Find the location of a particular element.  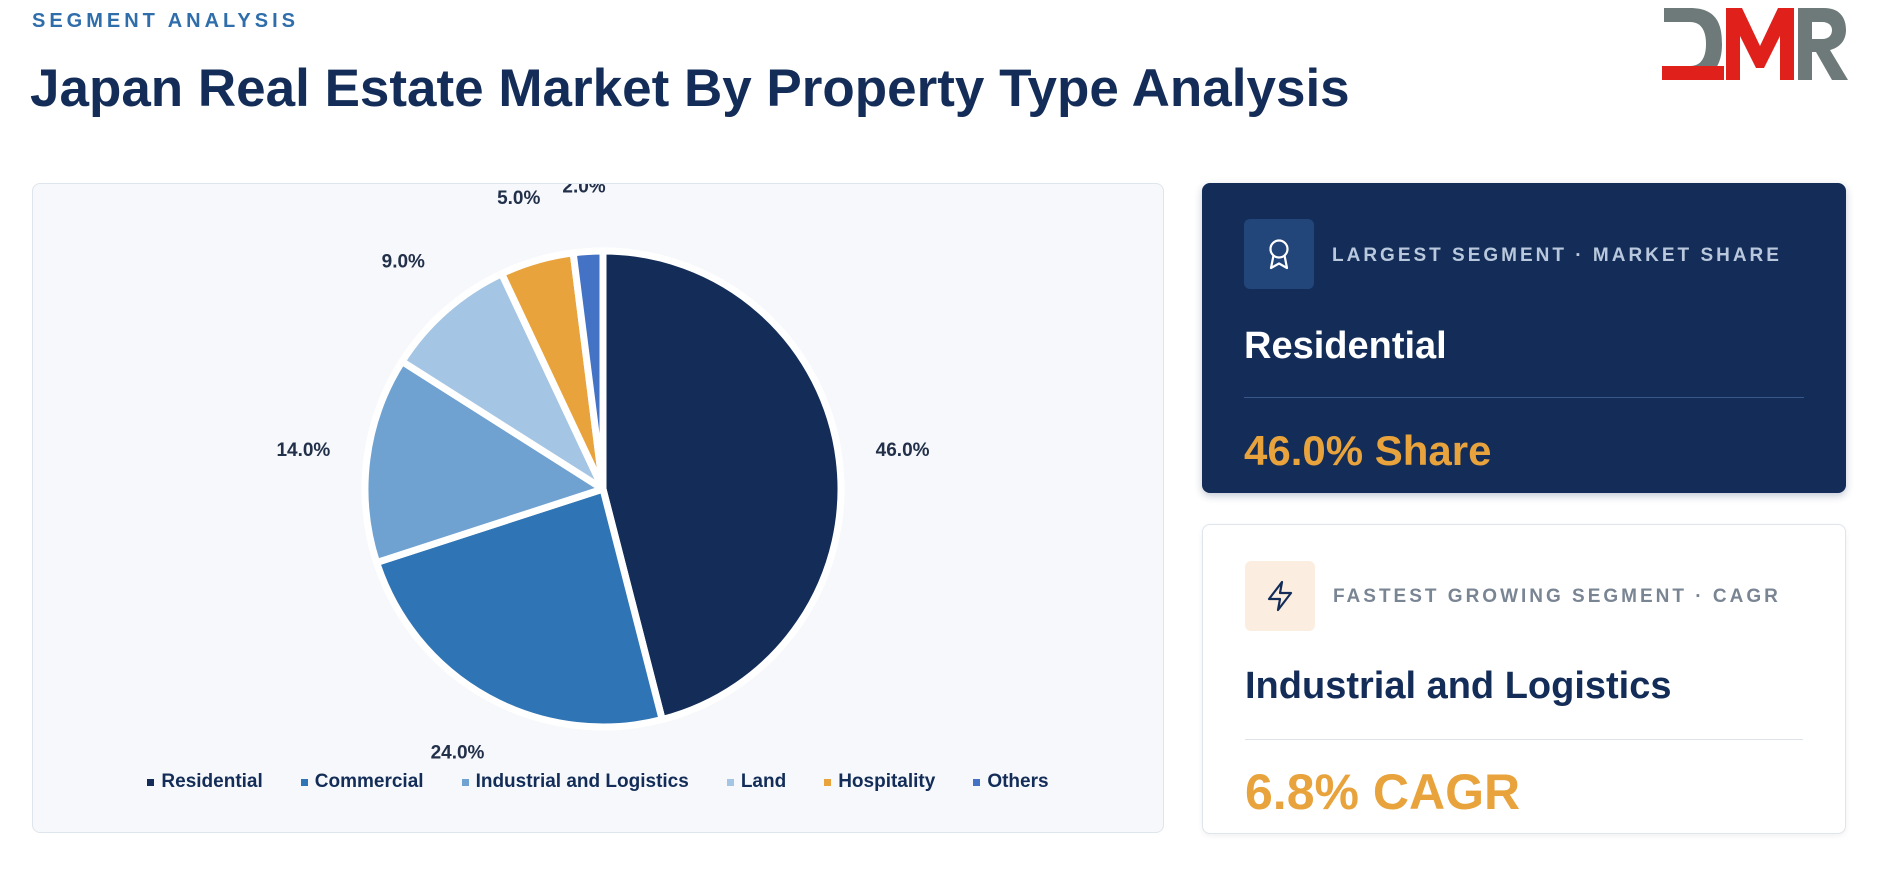

data-label: 24.0% is located at coordinates (458, 753).